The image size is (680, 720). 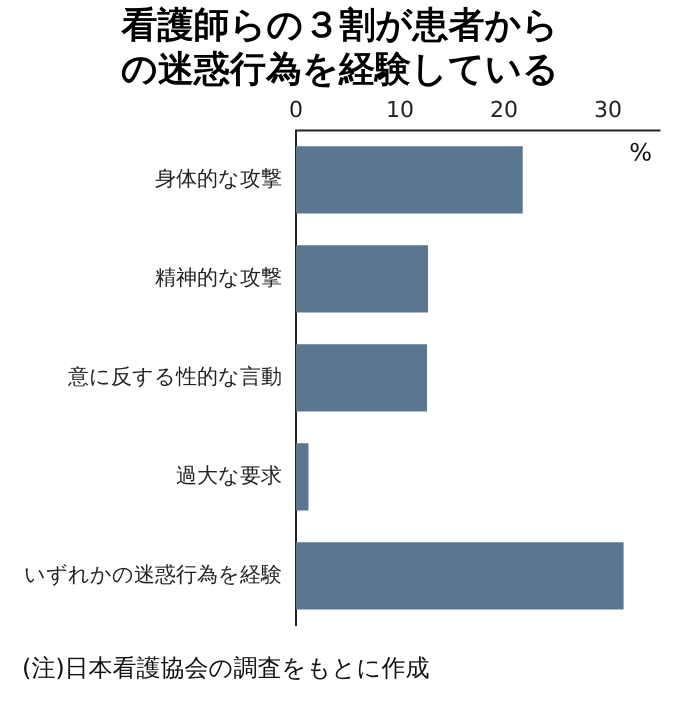 I want to click on y-tick-label: いずれかの迷惑行為を経験, so click(x=153, y=574).